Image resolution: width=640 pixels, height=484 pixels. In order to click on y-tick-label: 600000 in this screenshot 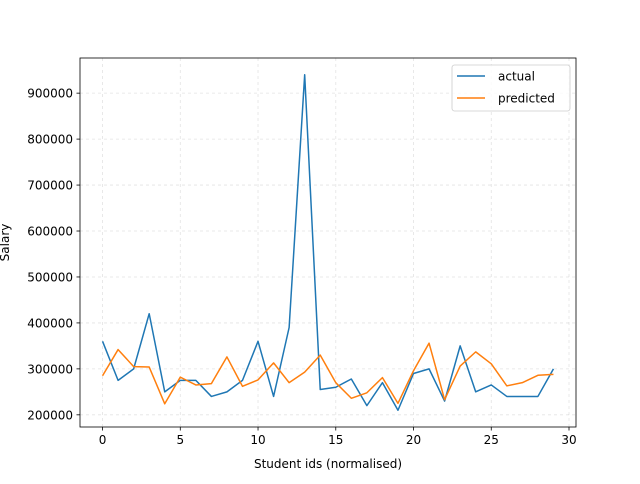, I will do `click(50, 232)`.